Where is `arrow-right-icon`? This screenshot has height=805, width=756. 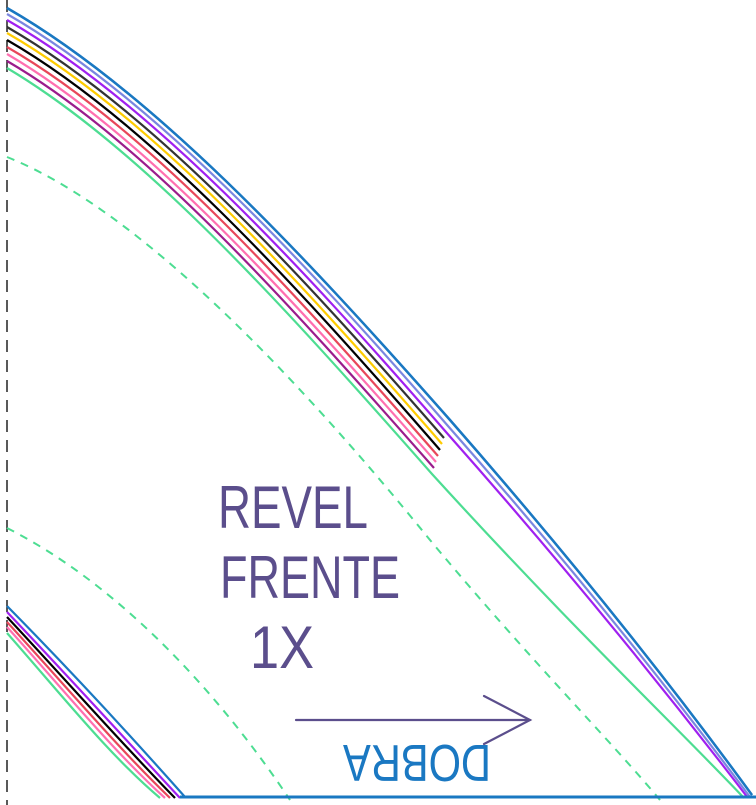 arrow-right-icon is located at coordinates (413, 720).